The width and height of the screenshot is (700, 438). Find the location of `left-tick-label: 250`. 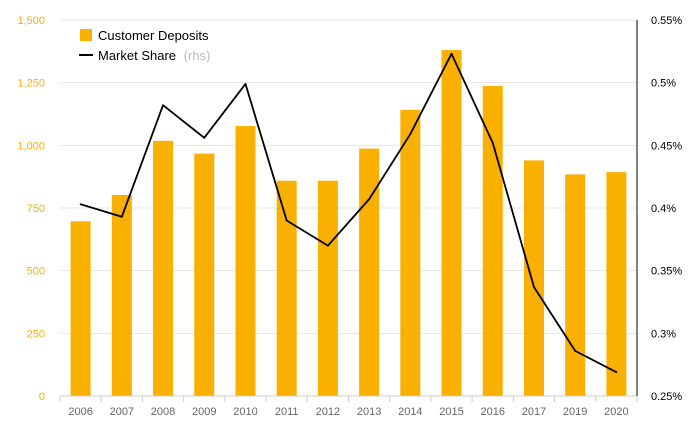

left-tick-label: 250 is located at coordinates (36, 334).